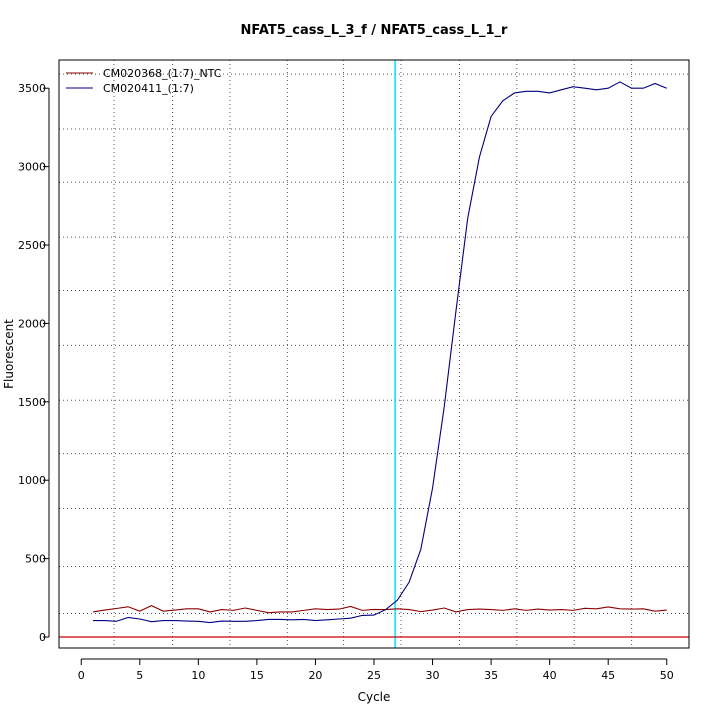 This screenshot has height=720, width=720. What do you see at coordinates (374, 675) in the screenshot?
I see `x-tick-label: 25` at bounding box center [374, 675].